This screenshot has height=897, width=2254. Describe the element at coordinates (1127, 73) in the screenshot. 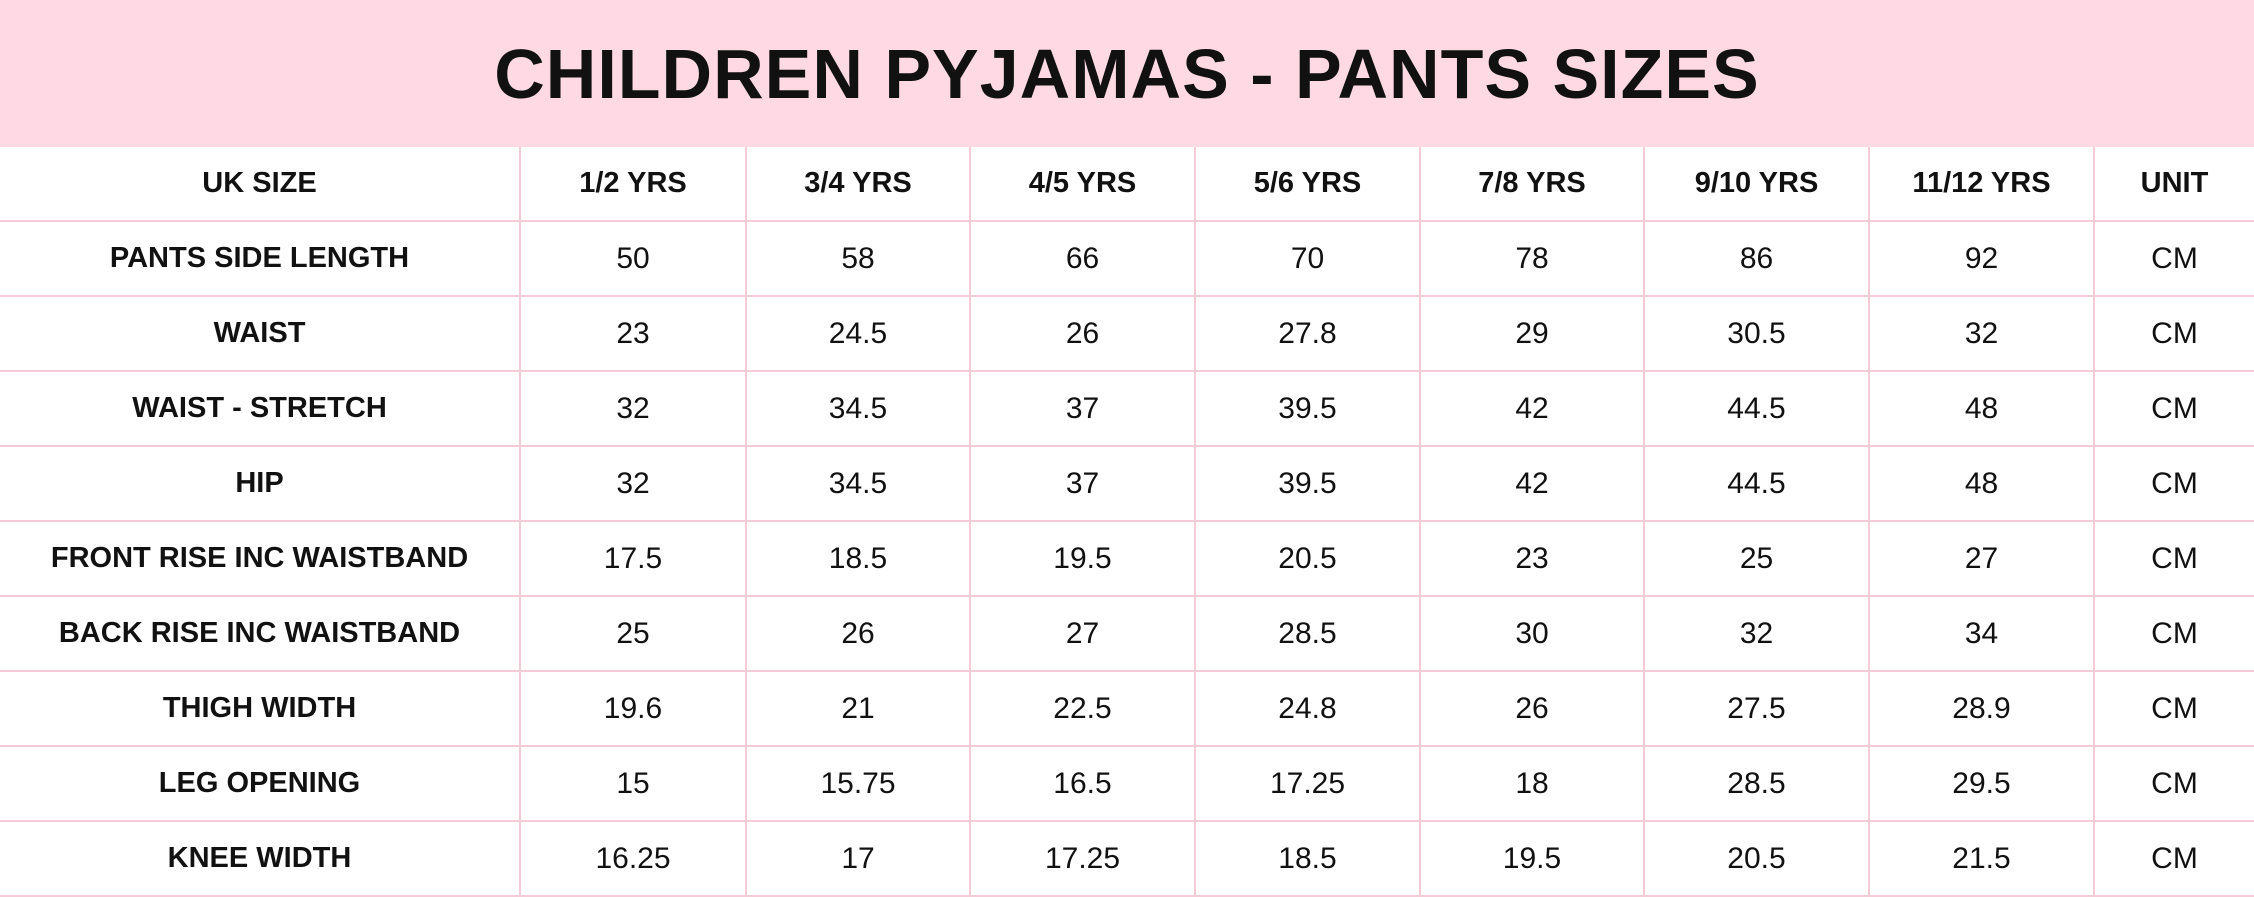

I see `title: CHILDREN PYJAMAS - PANTS SIZES` at that location.